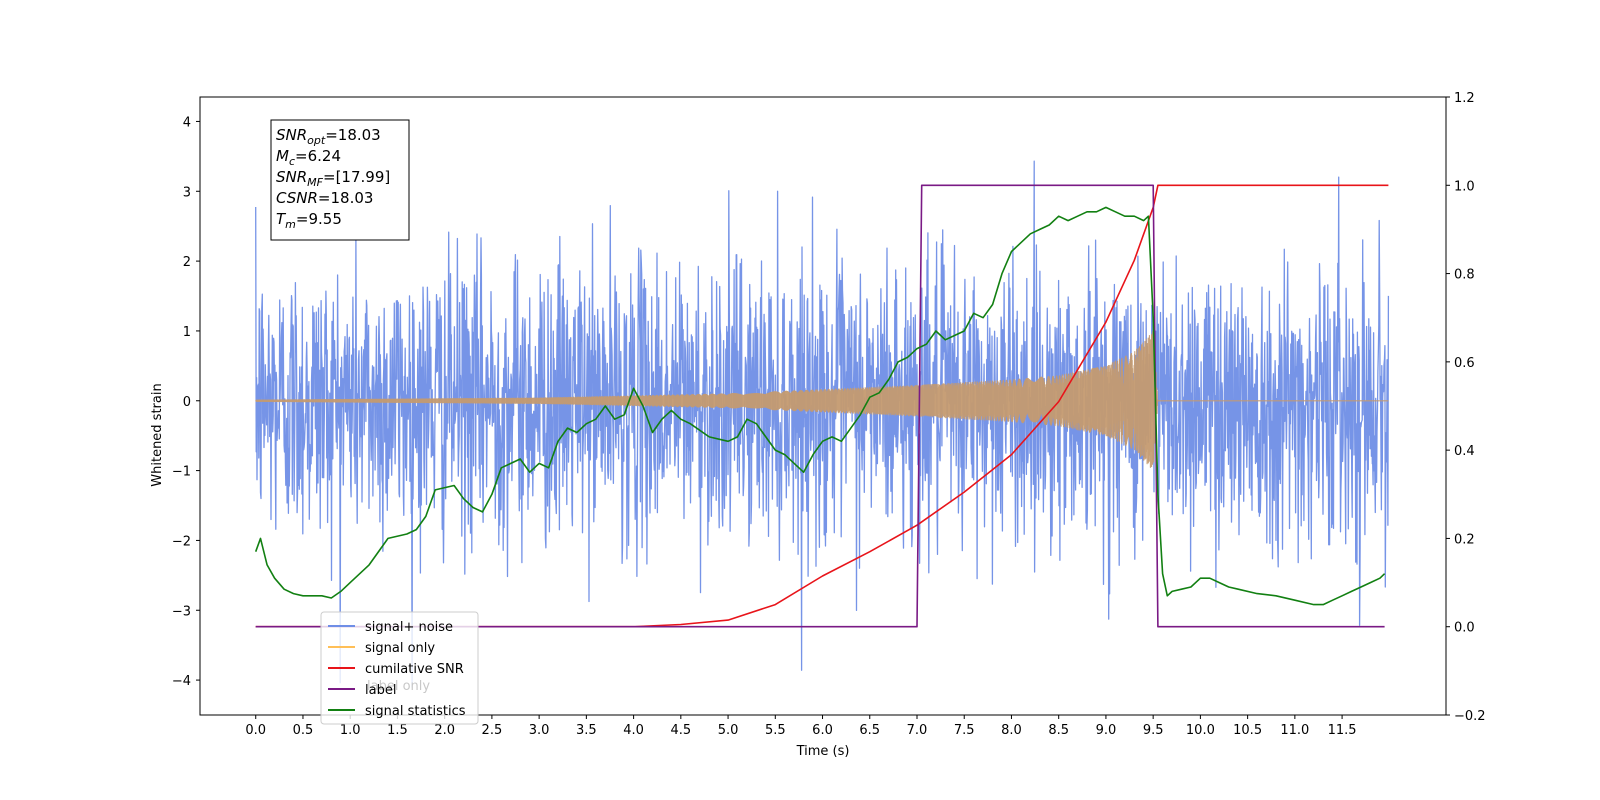  Describe the element at coordinates (328, 136) in the screenshot. I see `info-box-line: SNRopt=18.03` at that location.